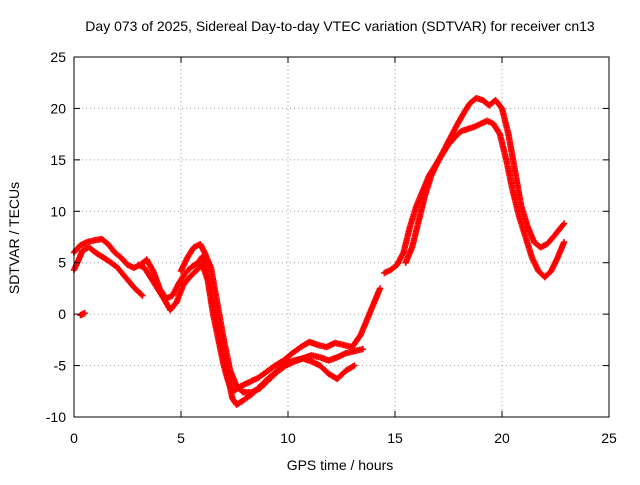  What do you see at coordinates (272, 318) in the screenshot?
I see `series-track-c` at bounding box center [272, 318].